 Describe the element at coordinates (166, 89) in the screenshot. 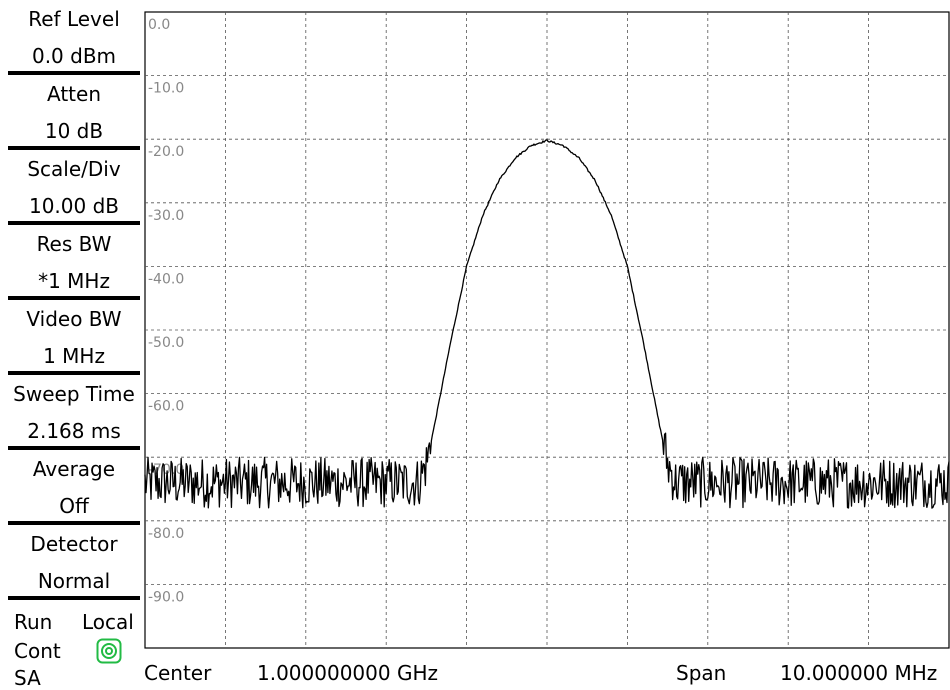

I see `y-tick-label: -10.0` at that location.